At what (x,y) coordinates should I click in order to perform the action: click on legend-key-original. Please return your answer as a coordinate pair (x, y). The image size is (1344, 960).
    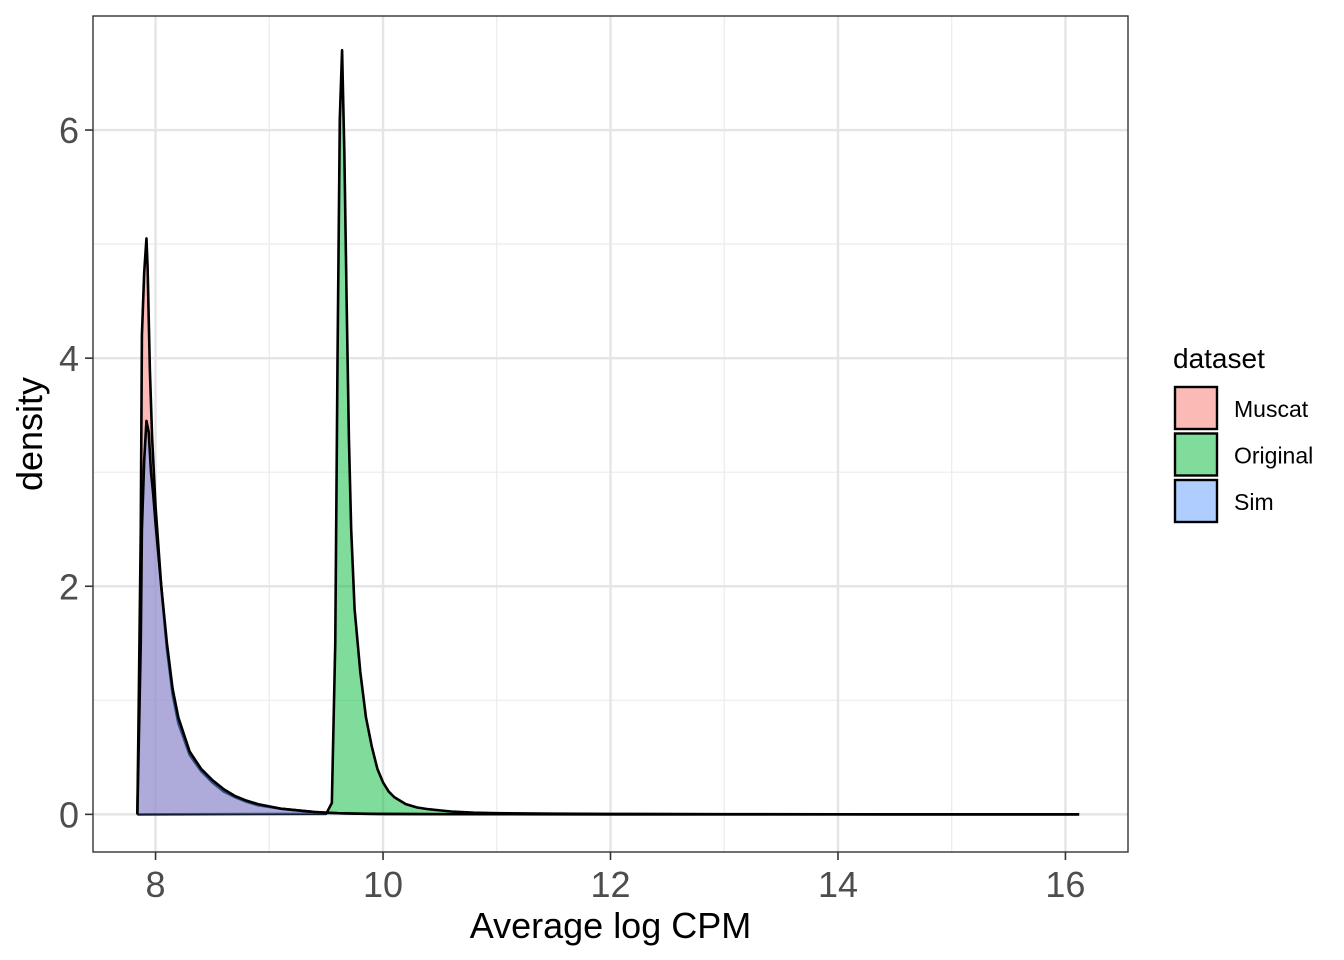
    Looking at the image, I should click on (1196, 454).